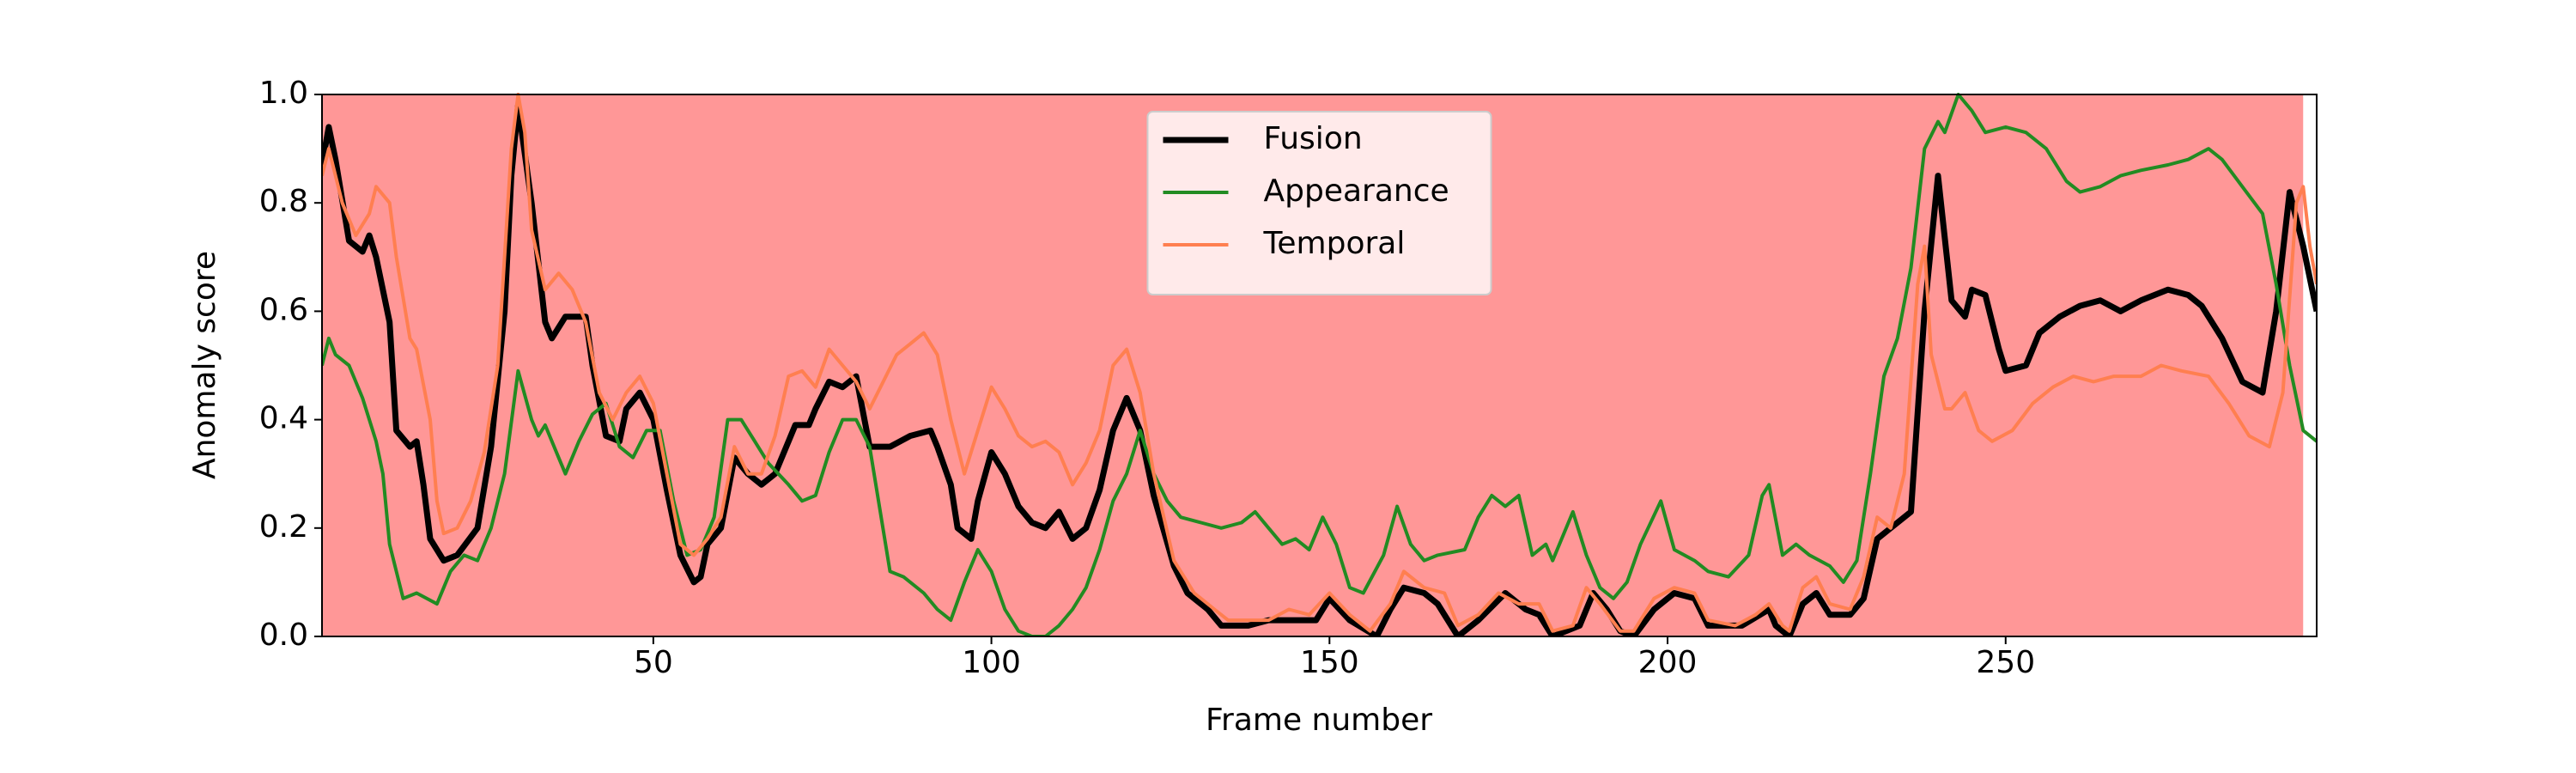 The image size is (2576, 773). I want to click on legend-label: Appearance, so click(1356, 191).